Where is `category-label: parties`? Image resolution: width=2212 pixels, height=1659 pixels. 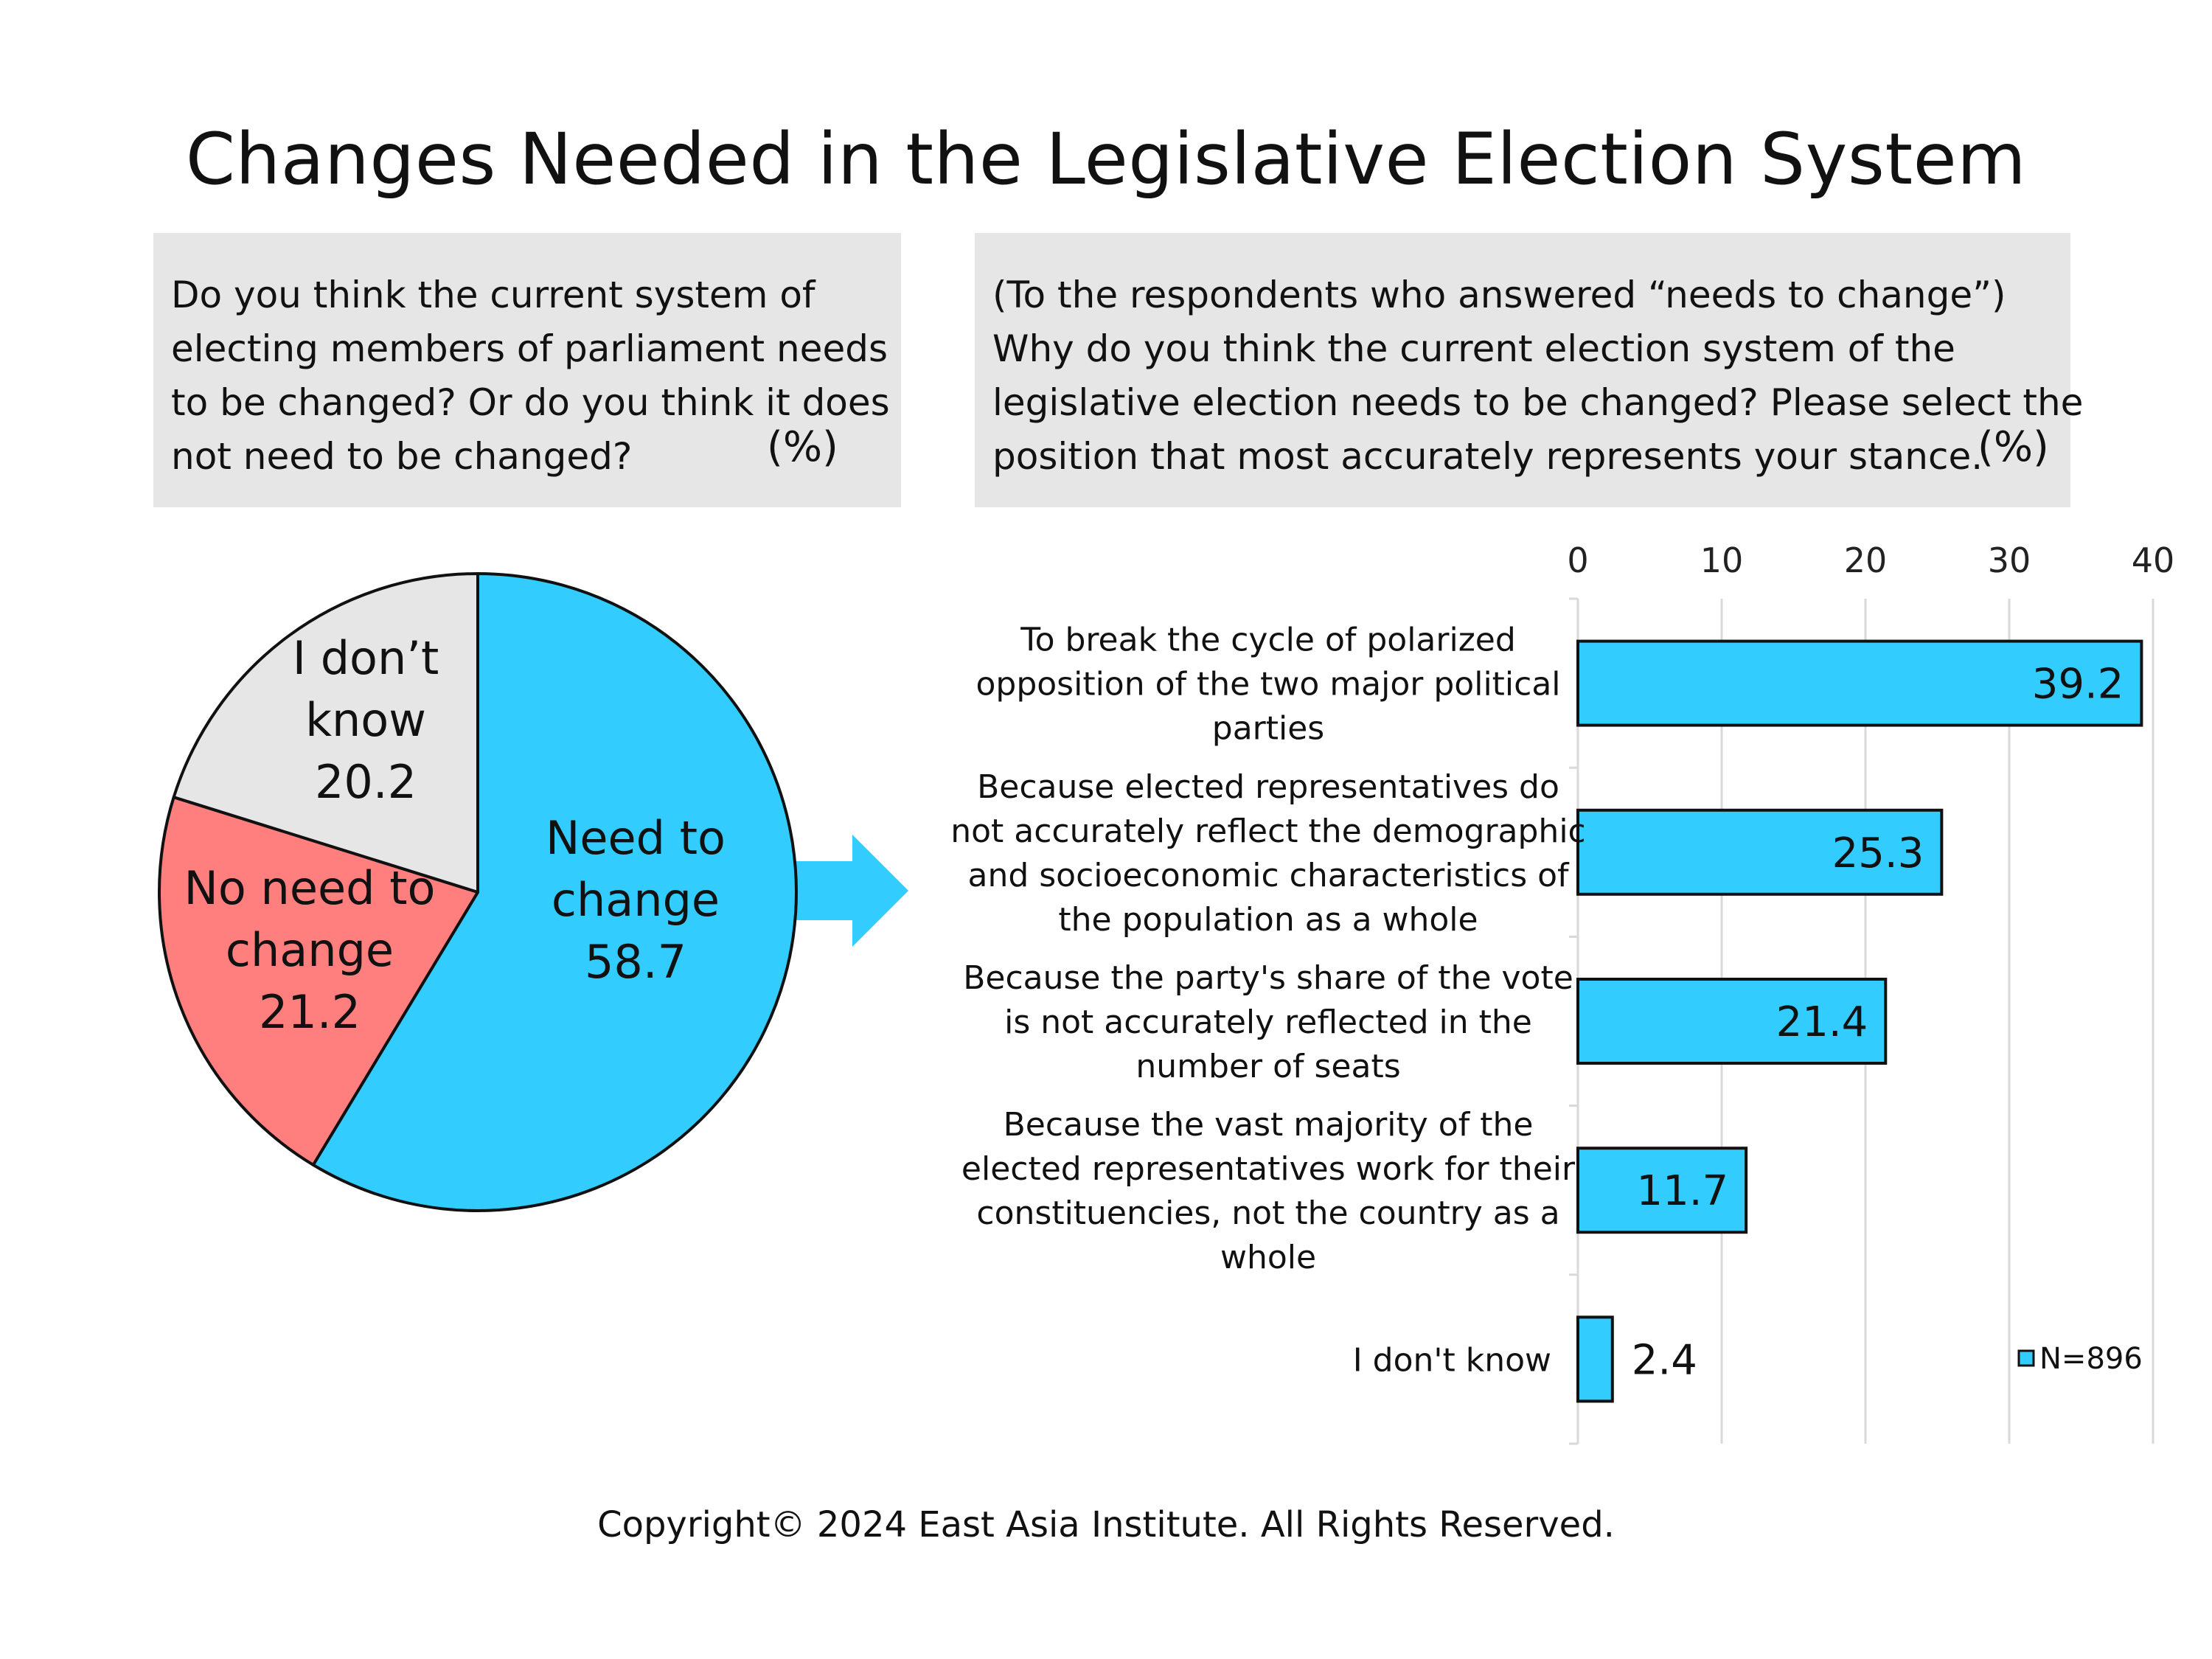 category-label: parties is located at coordinates (1268, 729).